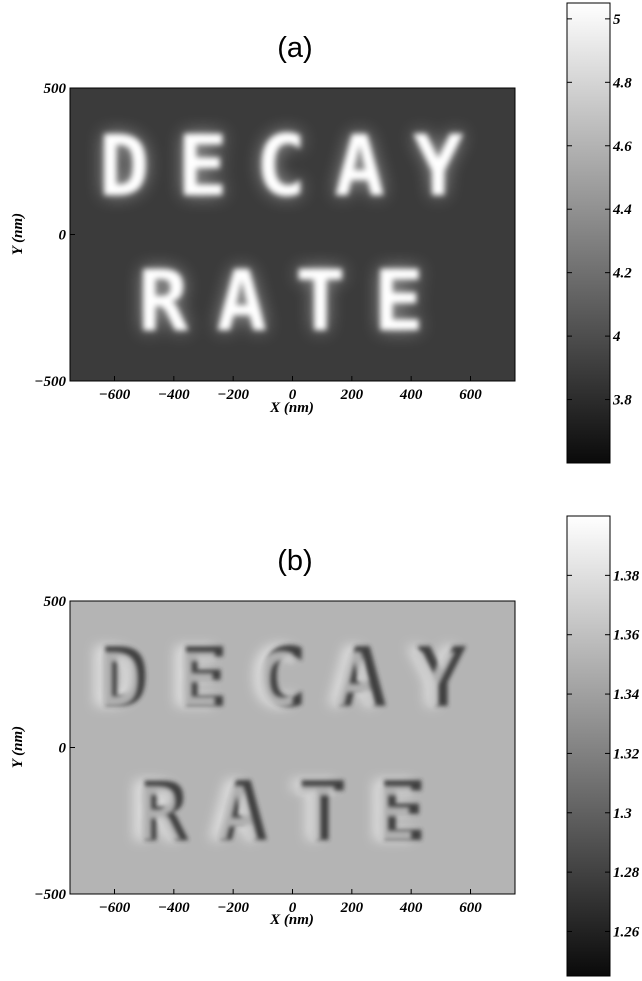 This screenshot has height=981, width=642. What do you see at coordinates (626, 636) in the screenshot?
I see `colorbar-tick-label: 1.36` at bounding box center [626, 636].